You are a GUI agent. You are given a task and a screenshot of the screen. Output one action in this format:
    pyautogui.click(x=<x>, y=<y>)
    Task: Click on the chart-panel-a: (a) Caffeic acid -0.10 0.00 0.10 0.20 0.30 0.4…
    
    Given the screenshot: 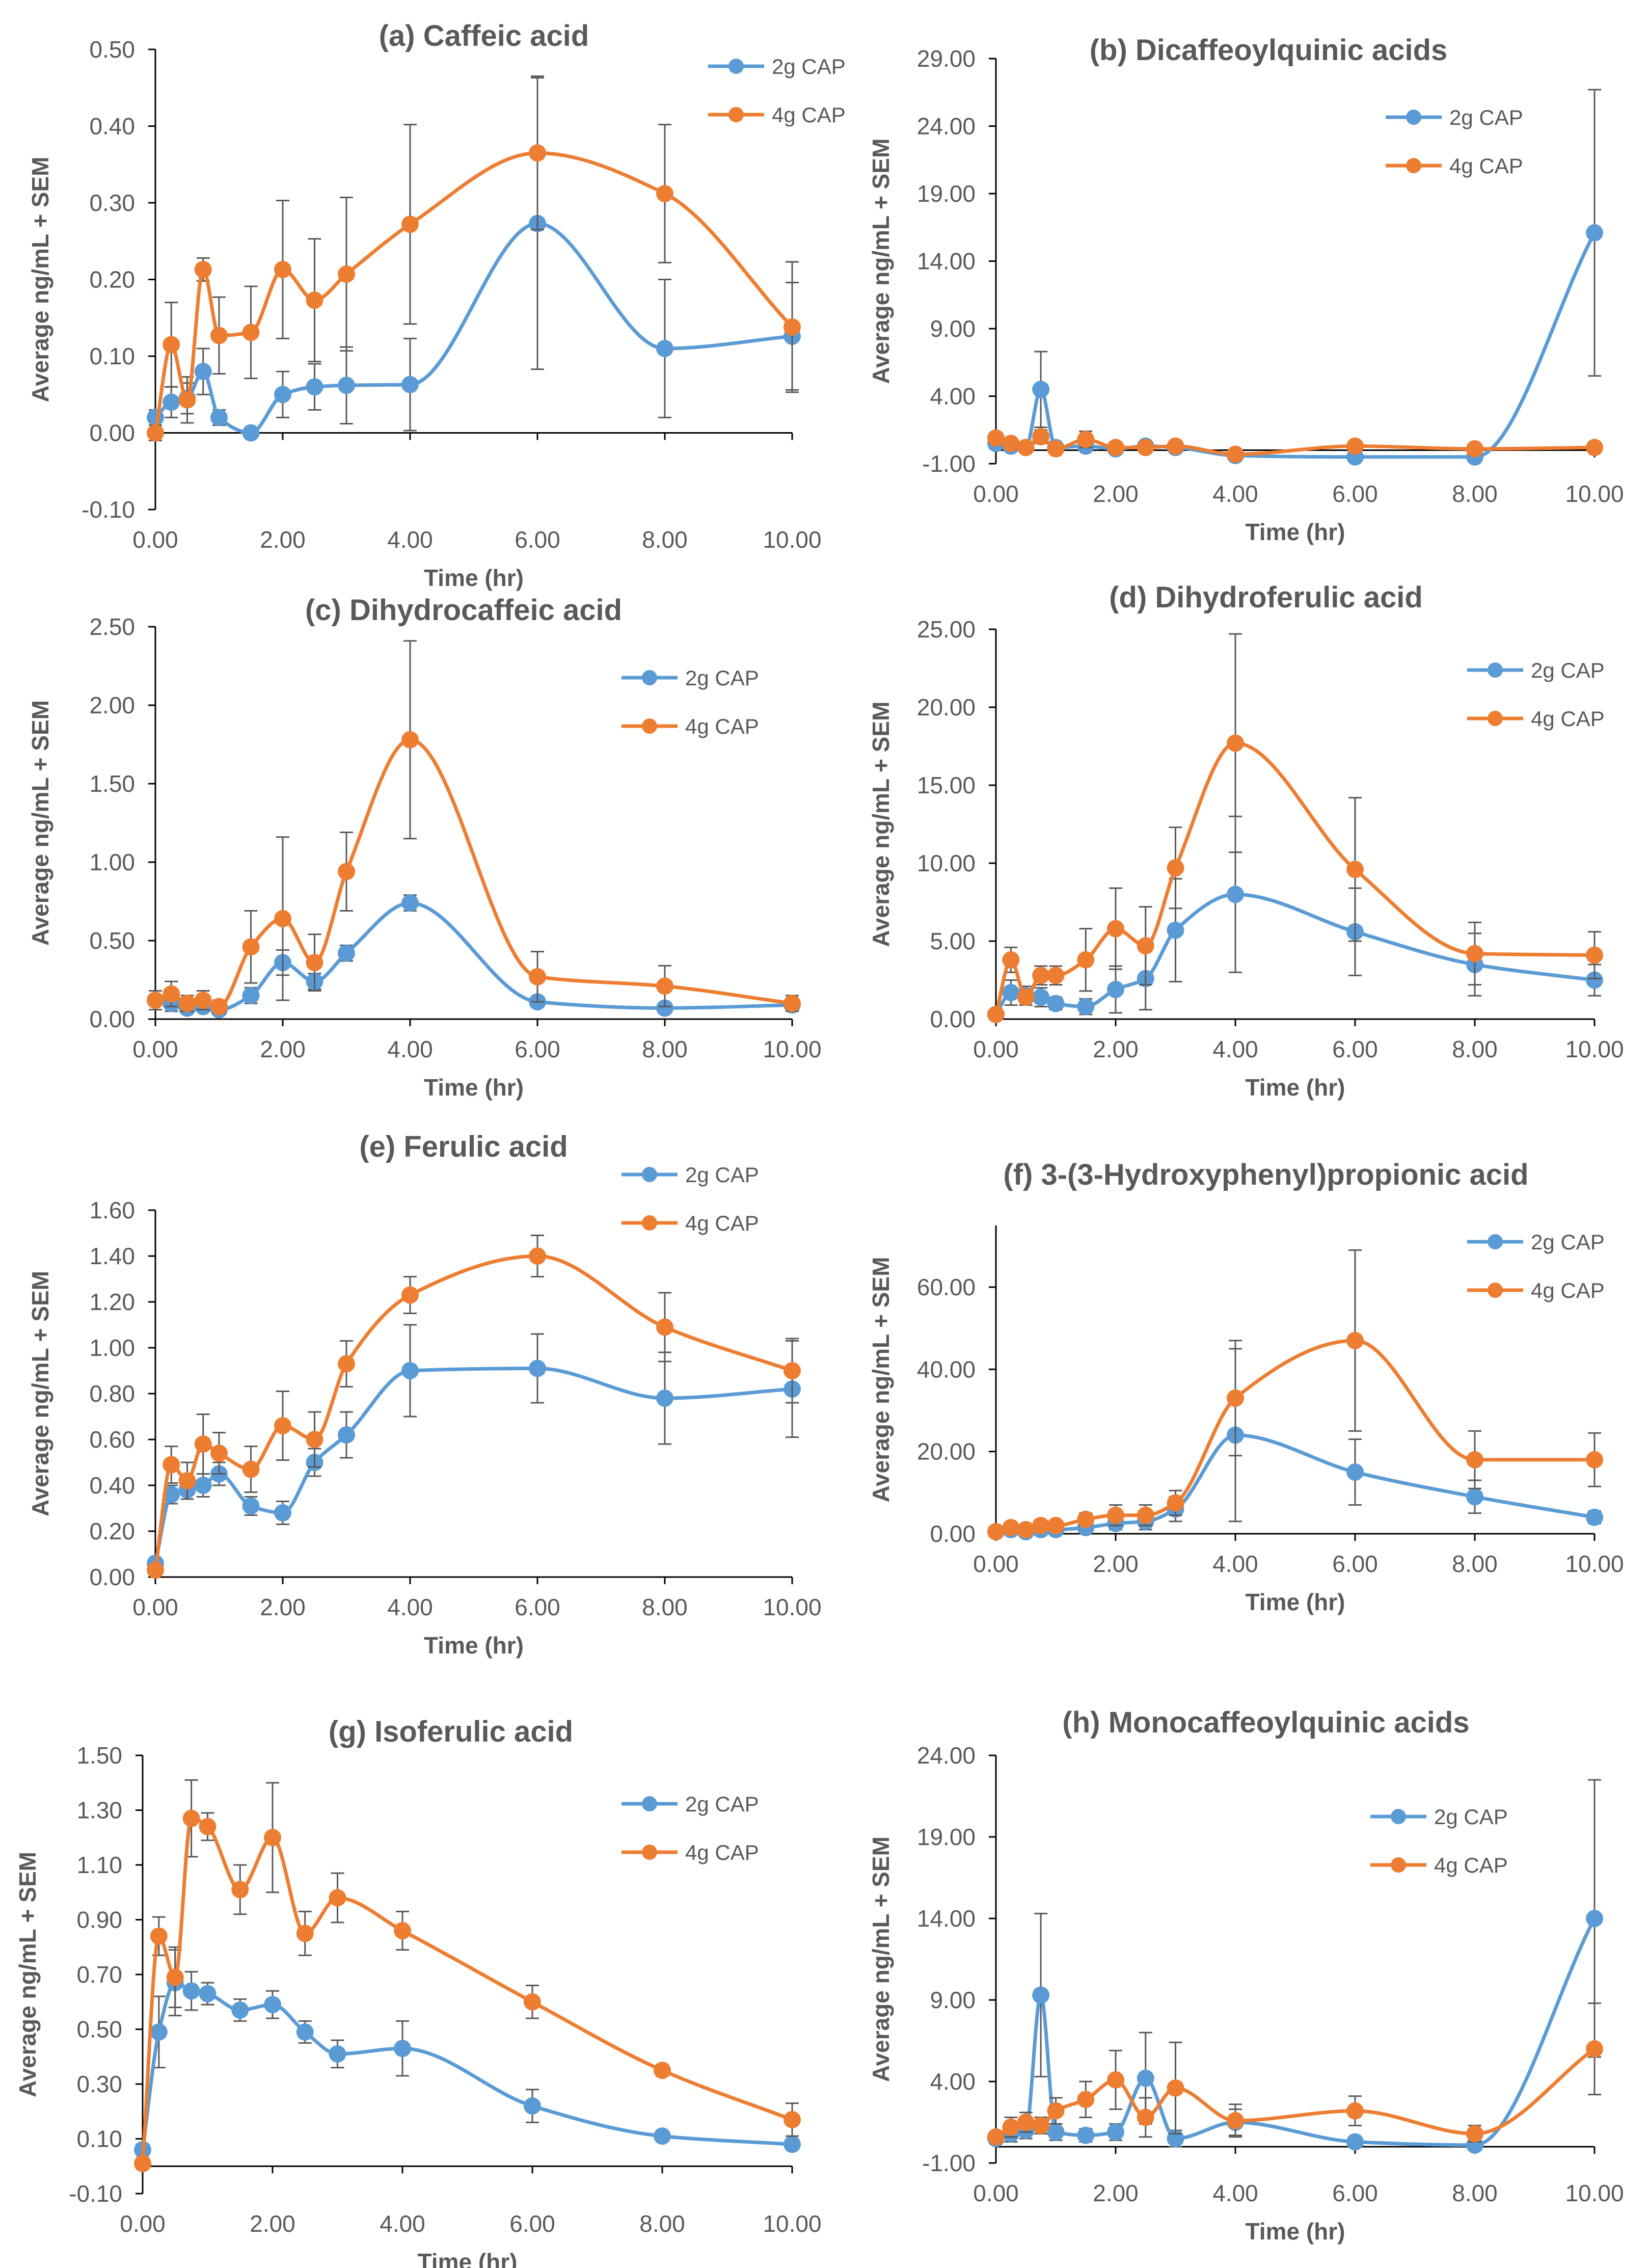 What is the action you would take?
    pyautogui.click(x=436, y=305)
    